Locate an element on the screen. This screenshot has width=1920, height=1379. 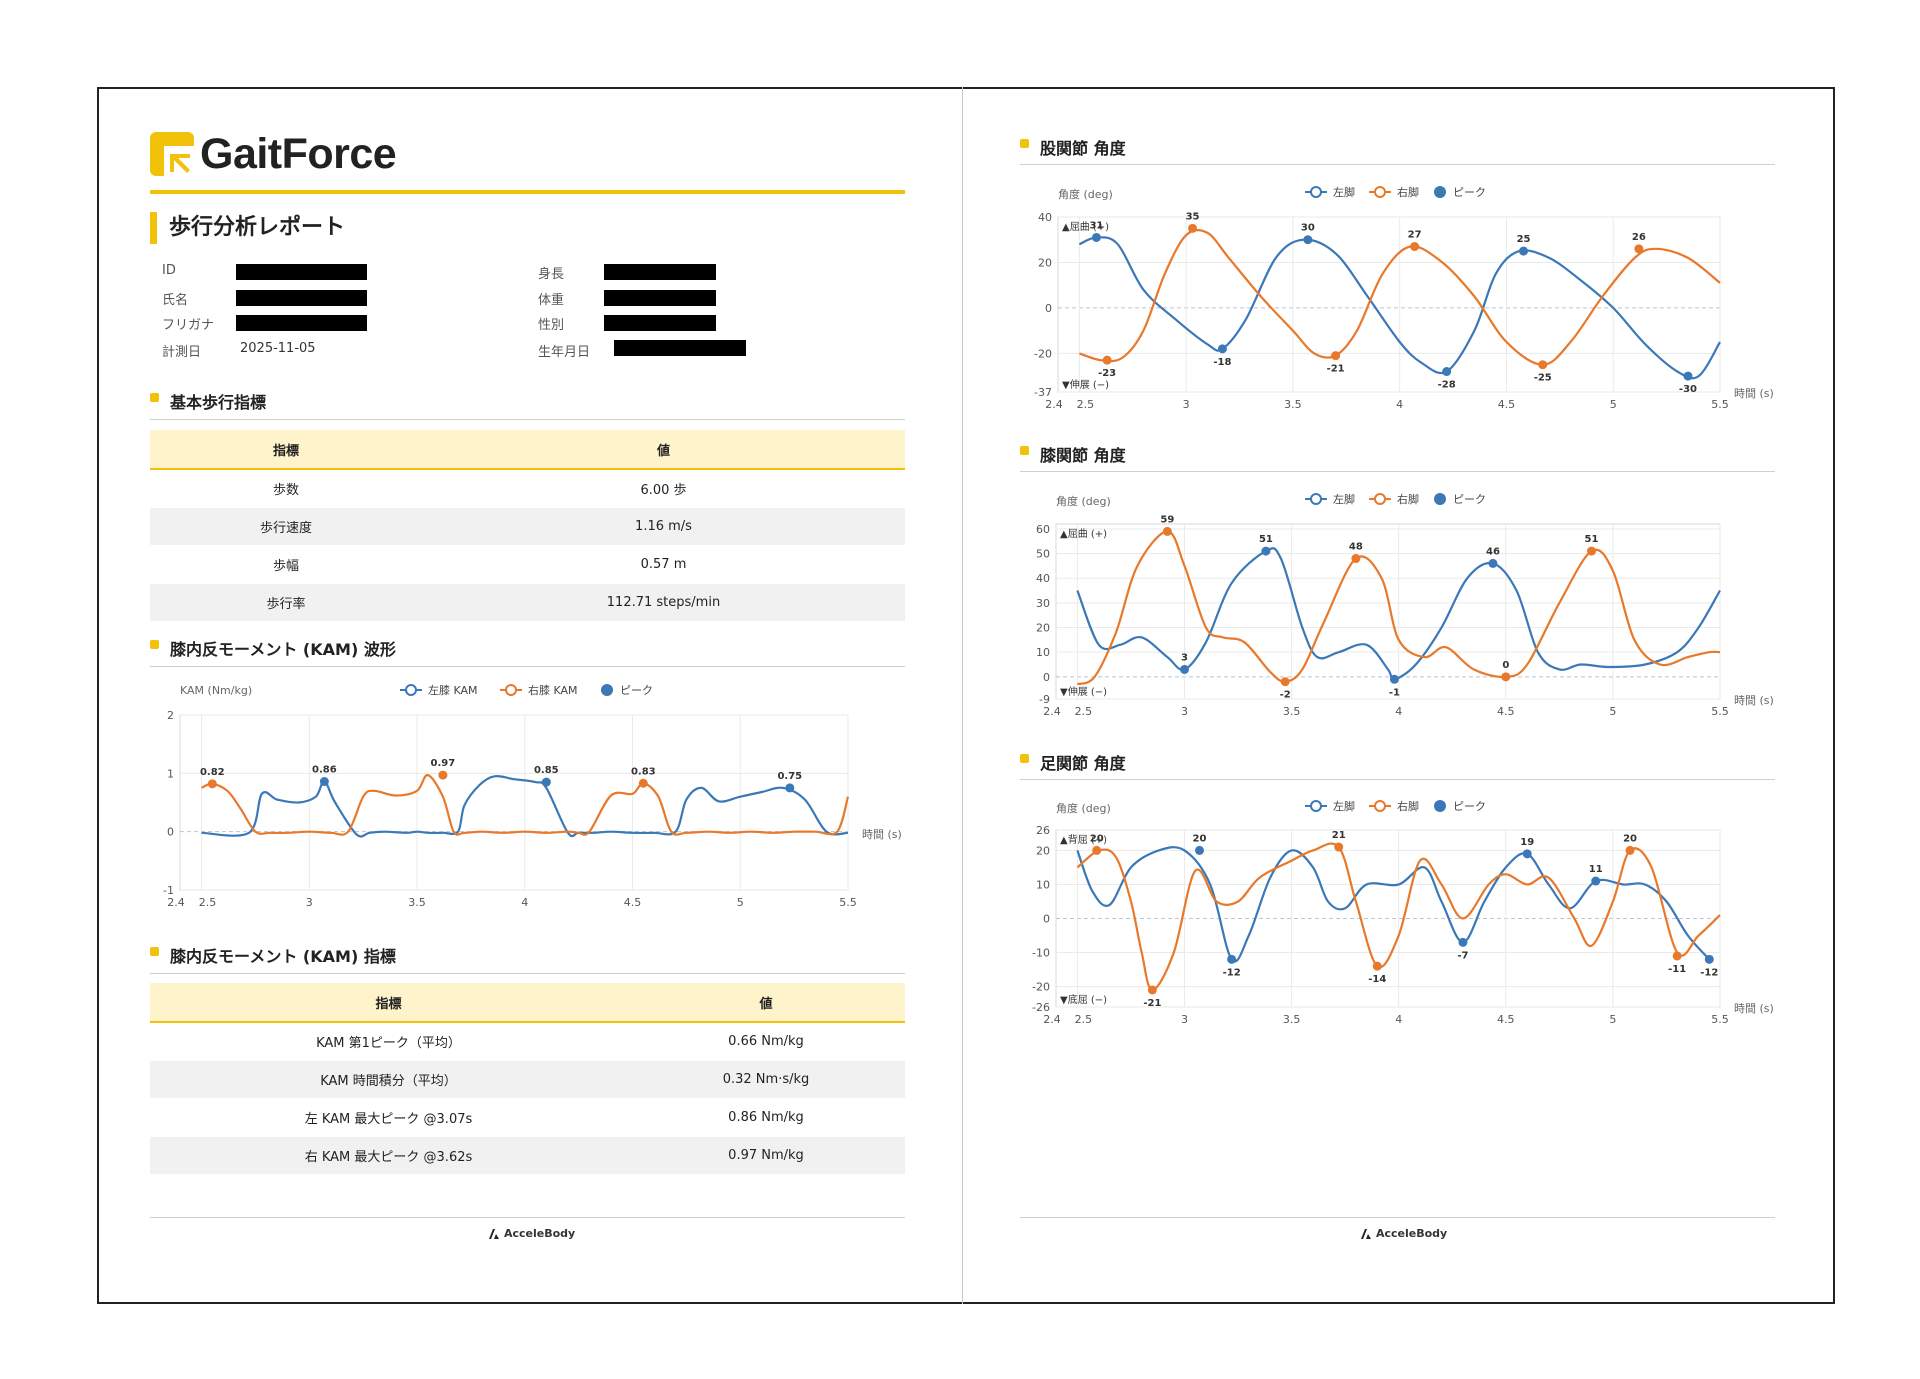
x-tick-label: 2.4 is located at coordinates (1054, 404).